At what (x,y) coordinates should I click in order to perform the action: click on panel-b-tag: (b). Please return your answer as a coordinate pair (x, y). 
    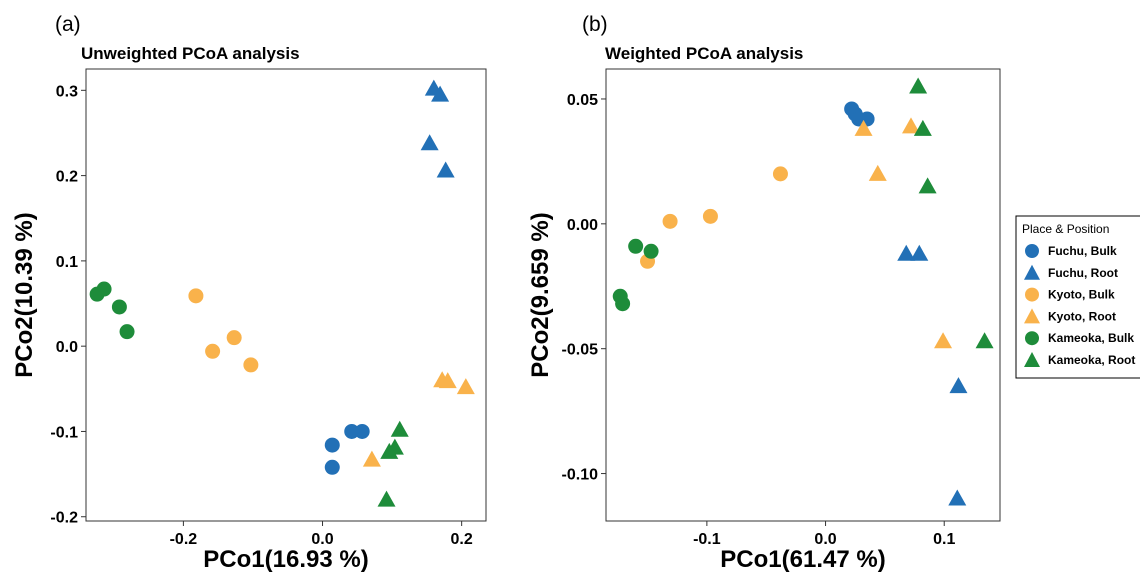
    Looking at the image, I should click on (595, 24).